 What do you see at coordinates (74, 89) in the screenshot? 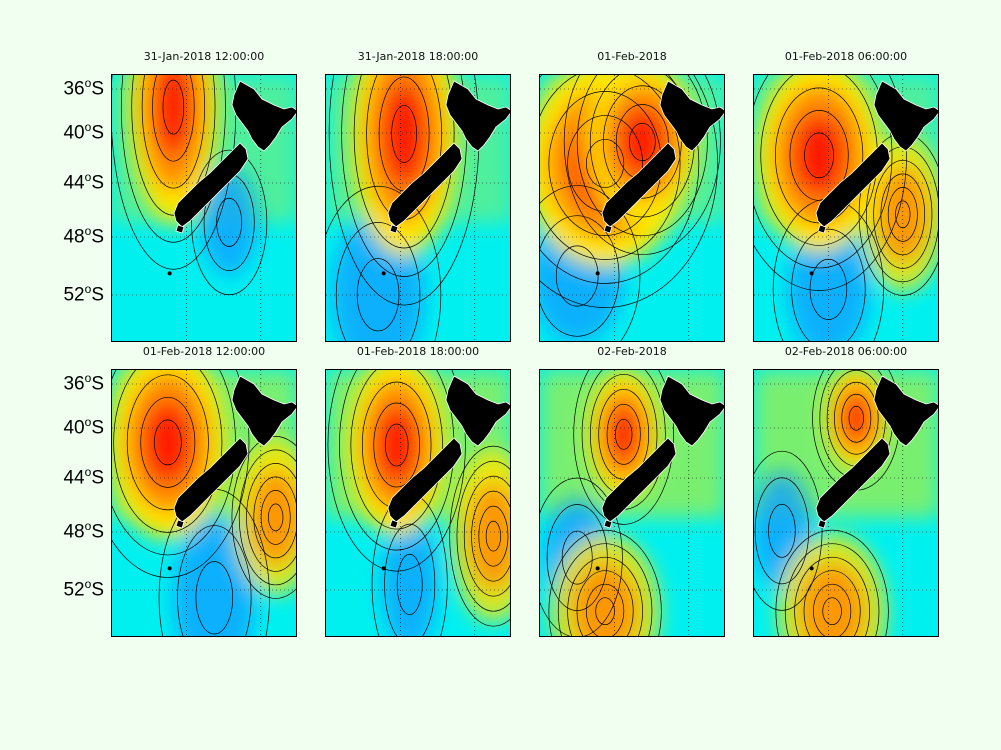
I see `latitude-value: 36` at bounding box center [74, 89].